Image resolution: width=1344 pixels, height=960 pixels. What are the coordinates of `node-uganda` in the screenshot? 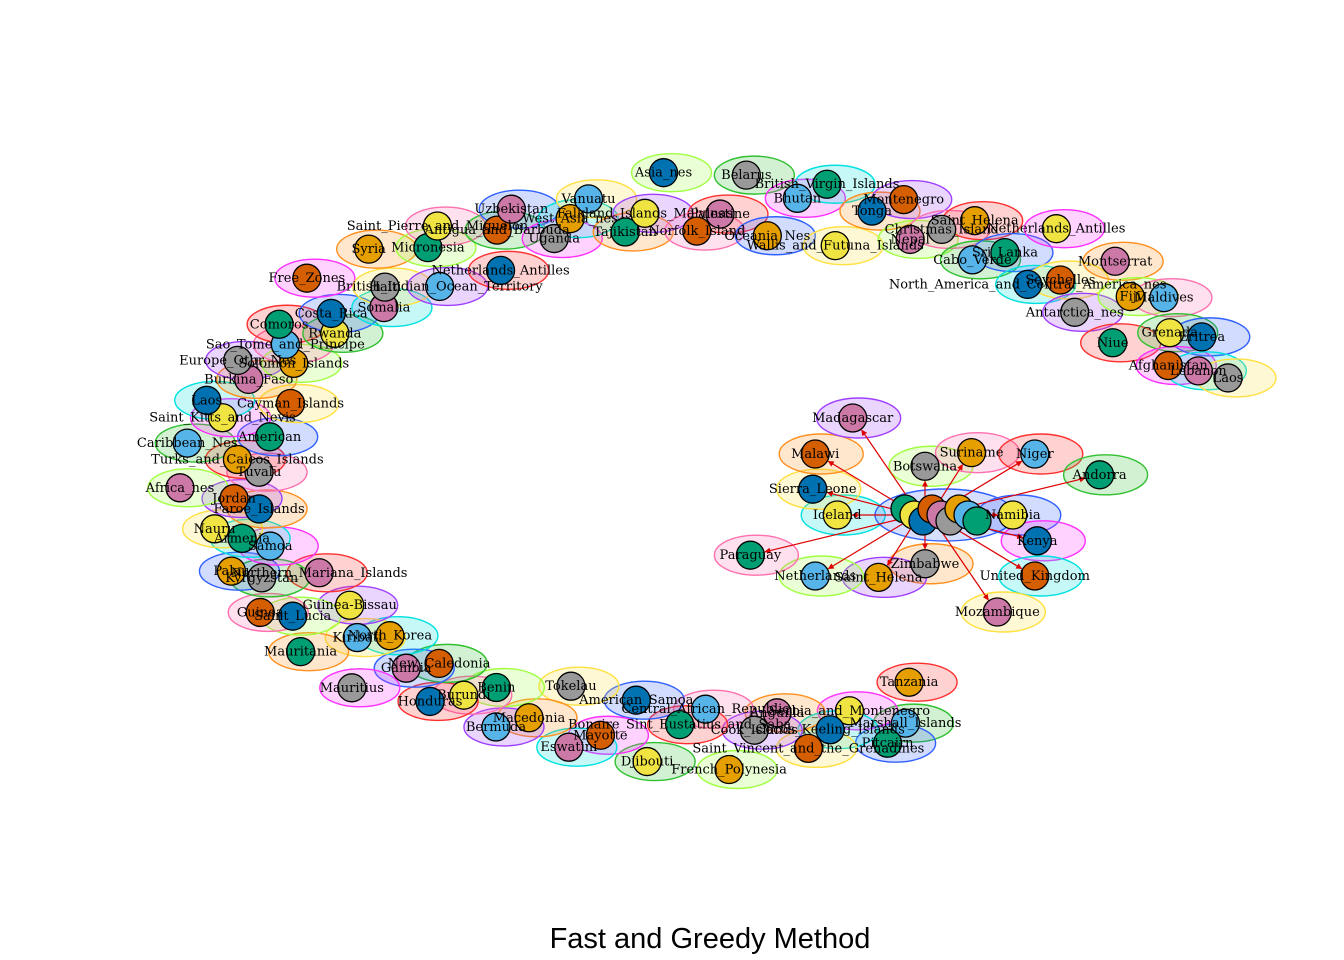 It's located at (554, 238).